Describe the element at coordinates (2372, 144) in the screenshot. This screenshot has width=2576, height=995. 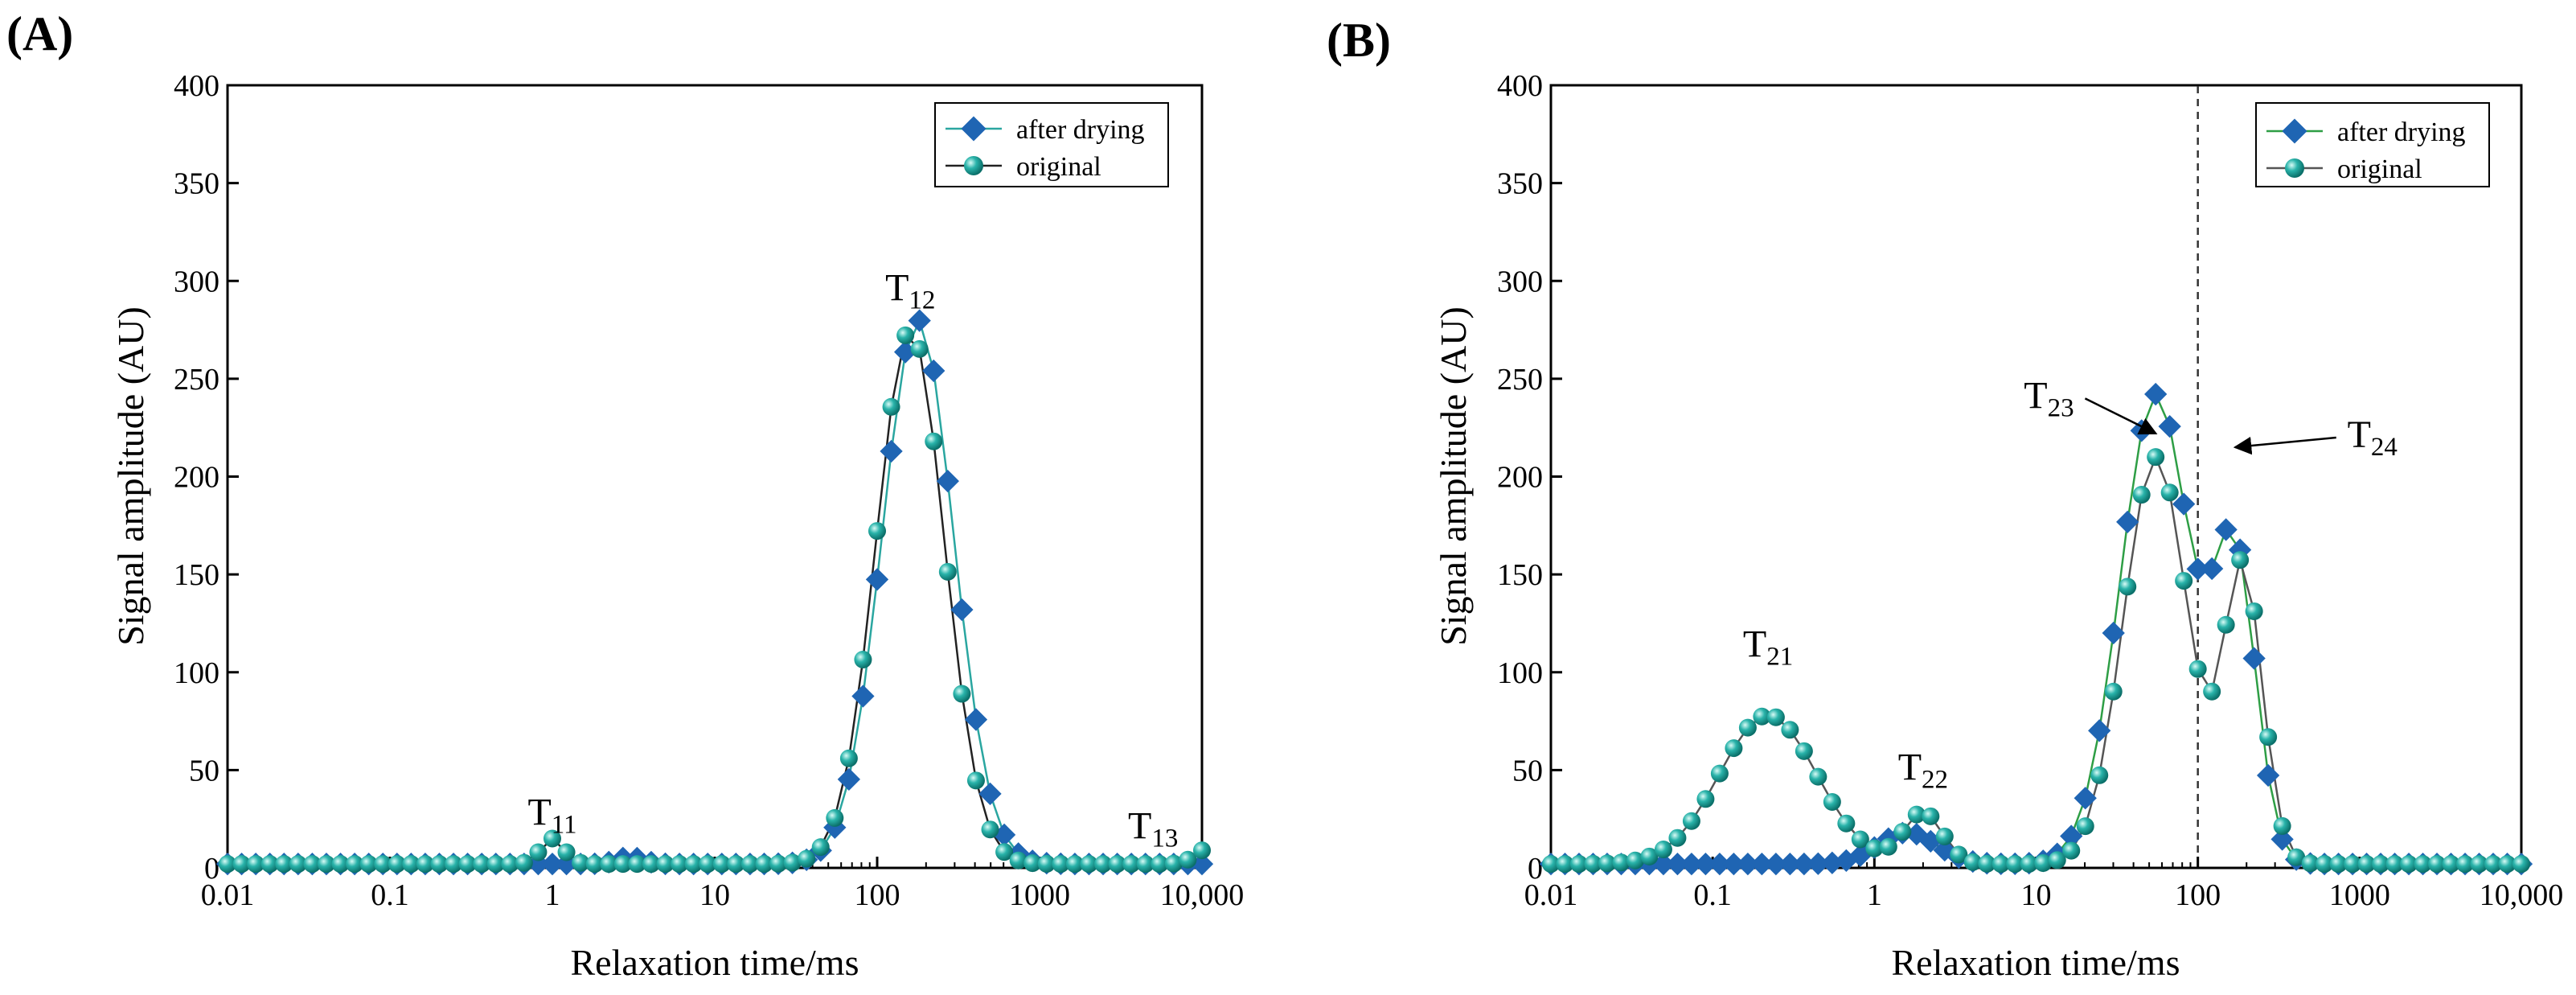
I see `panel-b-legend: after drying original` at that location.